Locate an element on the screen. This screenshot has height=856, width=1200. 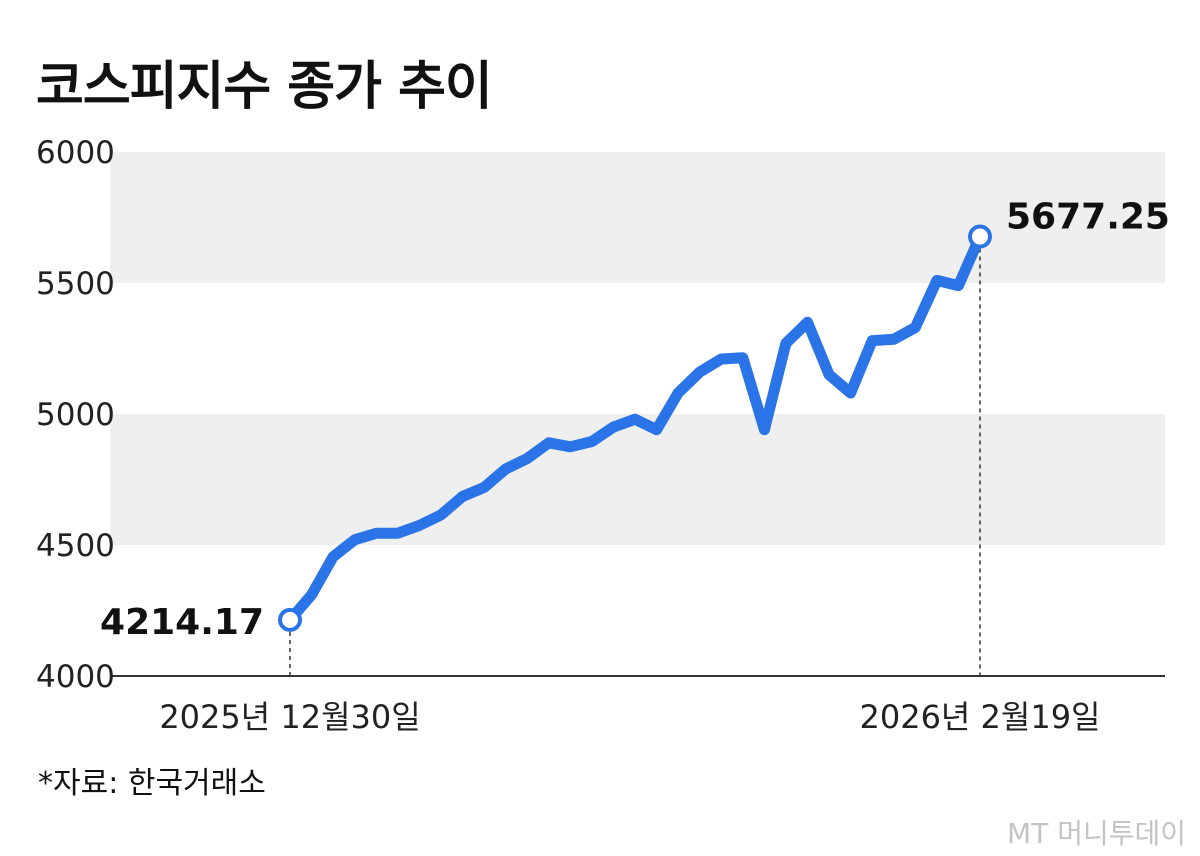
y-tick-label: 5500 is located at coordinates (75, 284).